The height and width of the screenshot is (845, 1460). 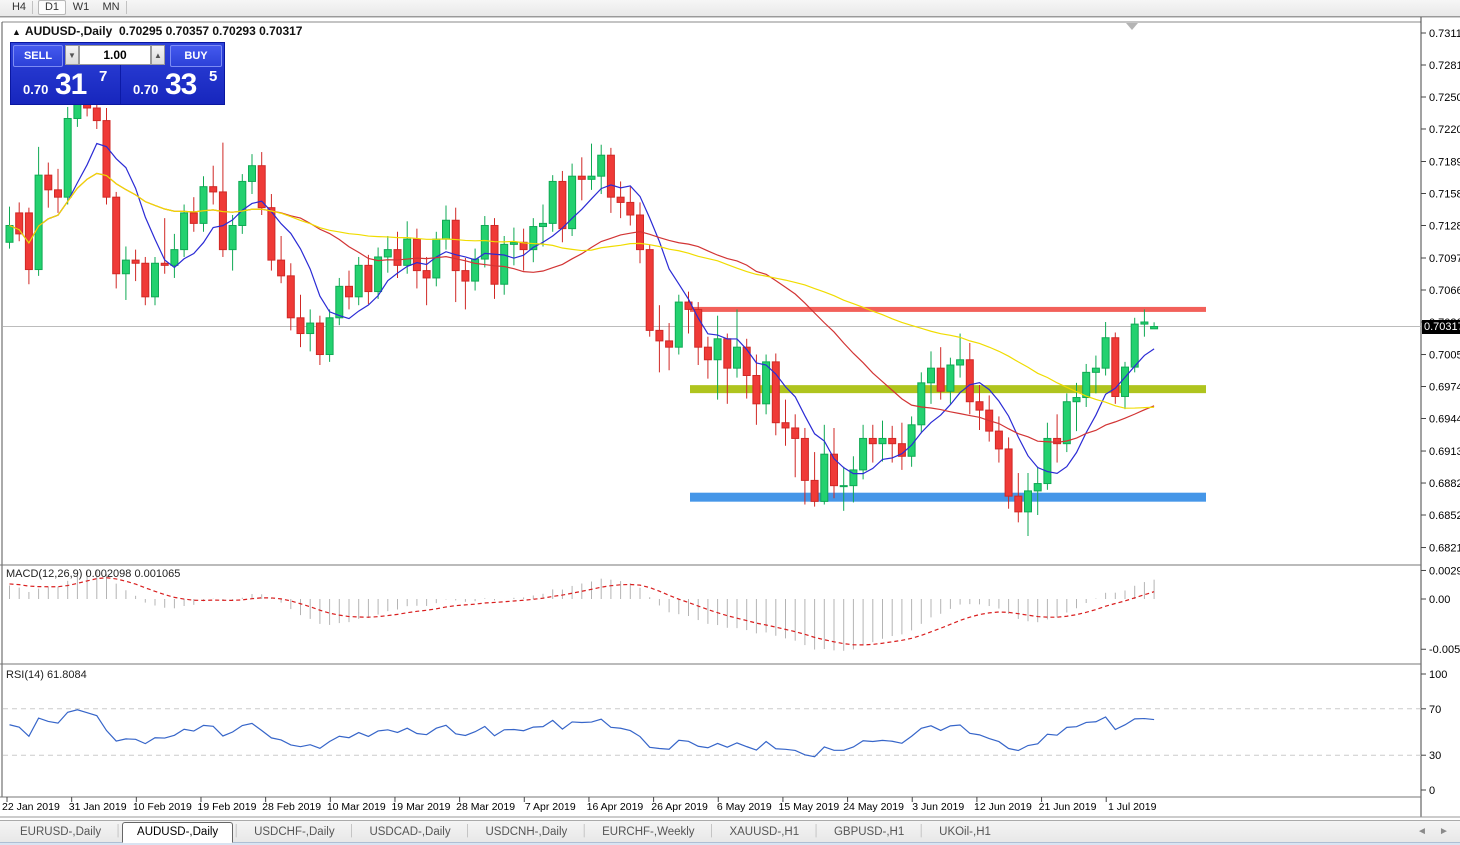 What do you see at coordinates (1435, 710) in the screenshot?
I see `rsi-axis-tick: 70` at bounding box center [1435, 710].